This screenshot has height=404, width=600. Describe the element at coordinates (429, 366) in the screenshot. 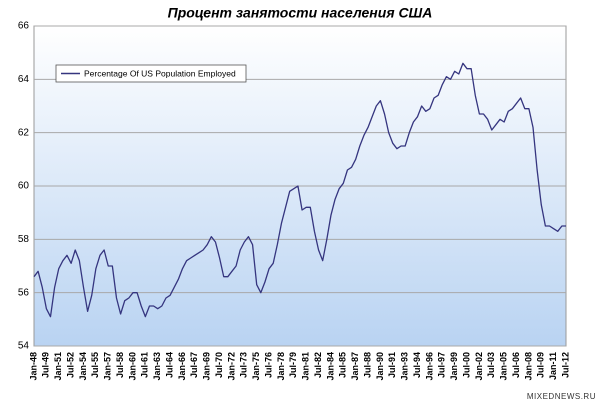

I see `x-tick-label: Jan-96` at that location.